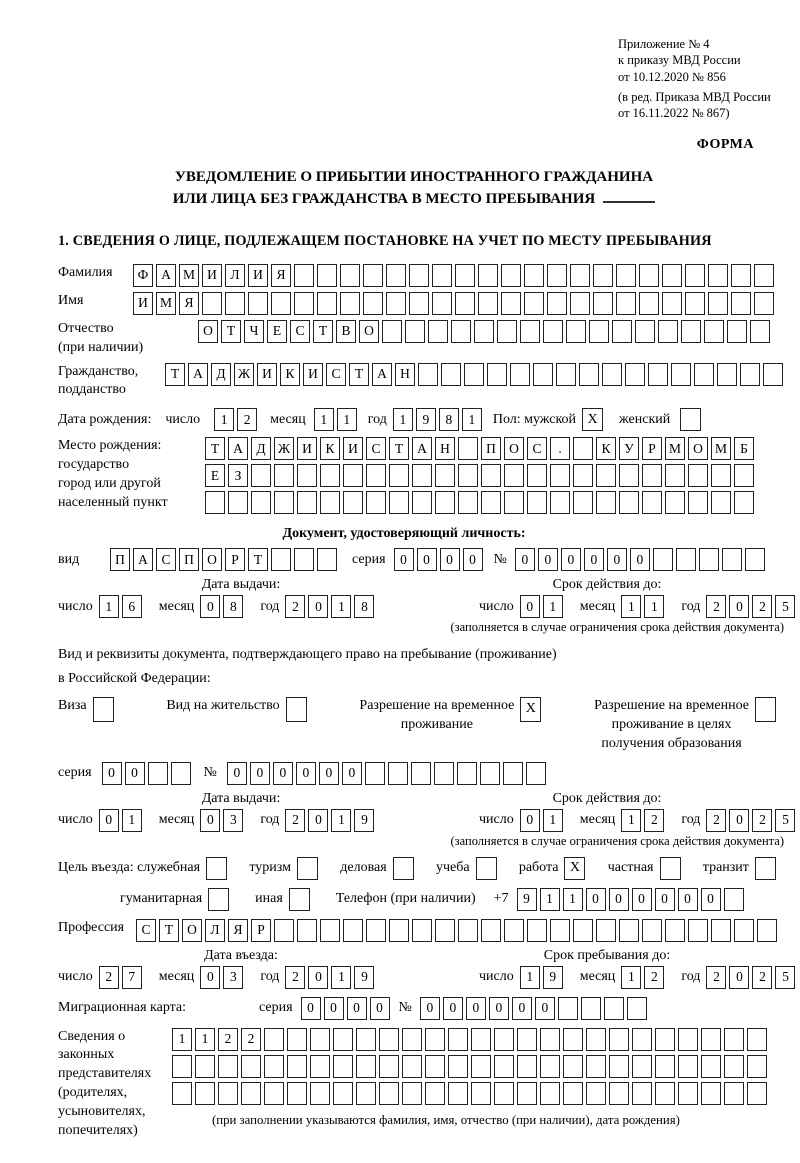 The width and height of the screenshot is (800, 1163). I want to click on purpose-official-checkbox, so click(217, 868).